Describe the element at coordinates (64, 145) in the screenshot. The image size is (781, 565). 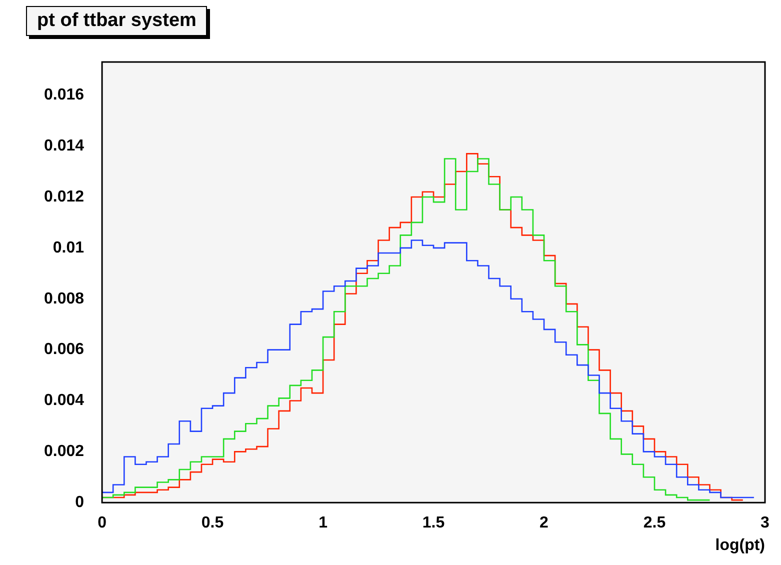
I see `y-tick-label: 0.014` at that location.